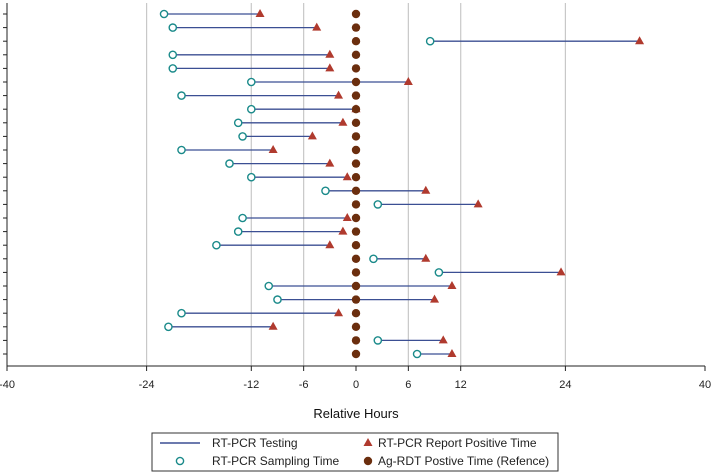 The image size is (711, 473). Describe the element at coordinates (251, 385) in the screenshot. I see `x-tick-label: -12` at that location.